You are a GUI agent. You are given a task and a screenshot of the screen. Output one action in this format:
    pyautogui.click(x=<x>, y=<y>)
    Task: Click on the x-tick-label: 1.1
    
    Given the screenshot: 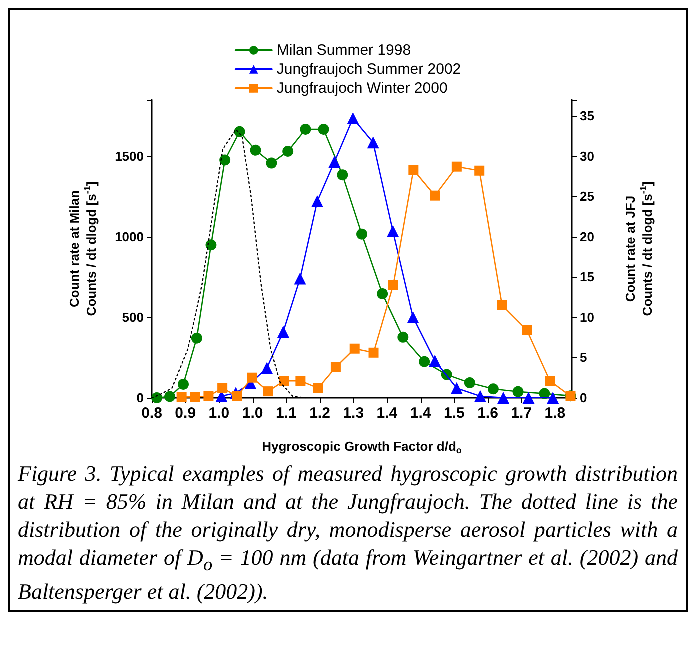 What is the action you would take?
    pyautogui.click(x=286, y=413)
    